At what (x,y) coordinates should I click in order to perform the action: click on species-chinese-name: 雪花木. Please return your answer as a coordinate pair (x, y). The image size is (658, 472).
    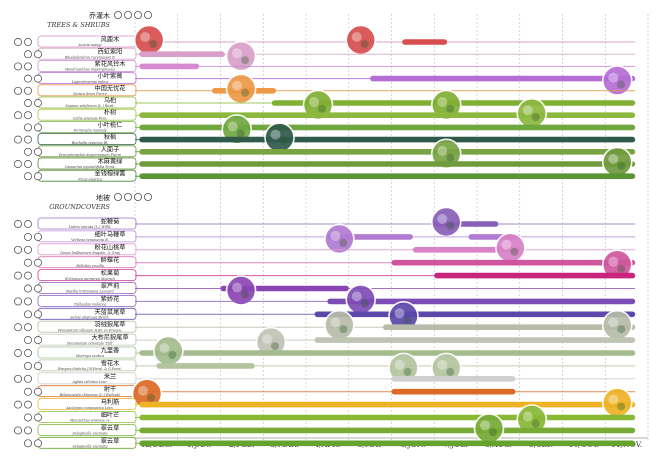
    Looking at the image, I should click on (110, 363).